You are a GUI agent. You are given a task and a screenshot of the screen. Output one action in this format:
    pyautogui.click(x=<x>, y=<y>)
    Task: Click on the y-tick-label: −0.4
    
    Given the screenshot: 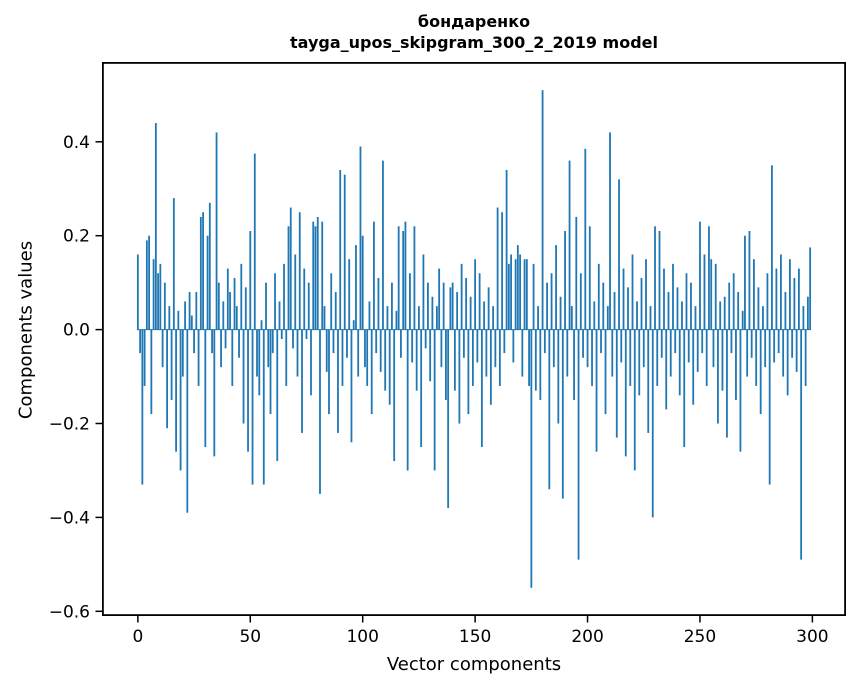 What is the action you would take?
    pyautogui.click(x=69, y=518)
    